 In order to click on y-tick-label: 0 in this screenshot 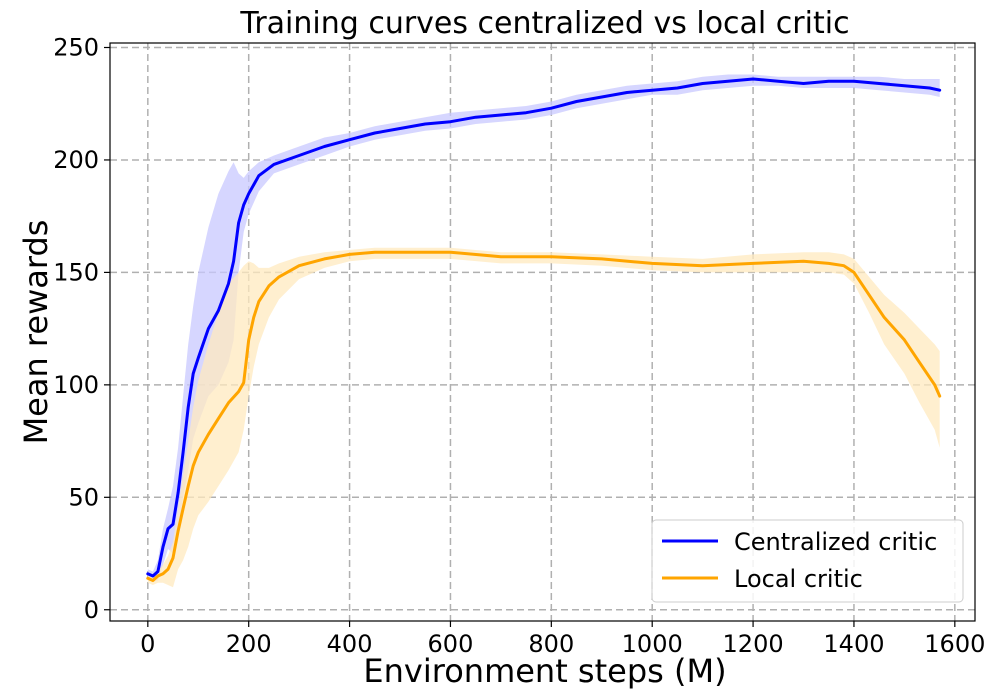, I will do `click(91, 610)`.